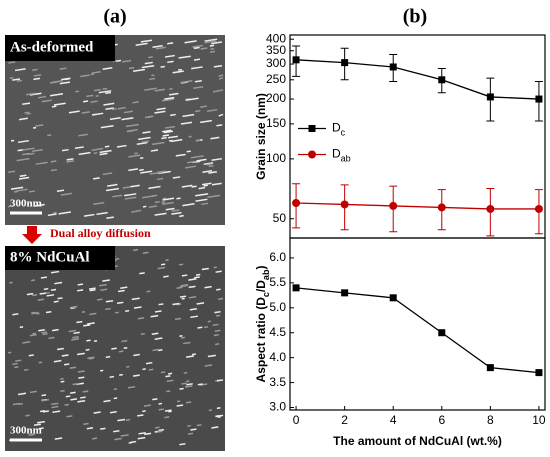 This screenshot has width=550, height=457. What do you see at coordinates (276, 98) in the screenshot?
I see `y-tick-label: 200` at bounding box center [276, 98].